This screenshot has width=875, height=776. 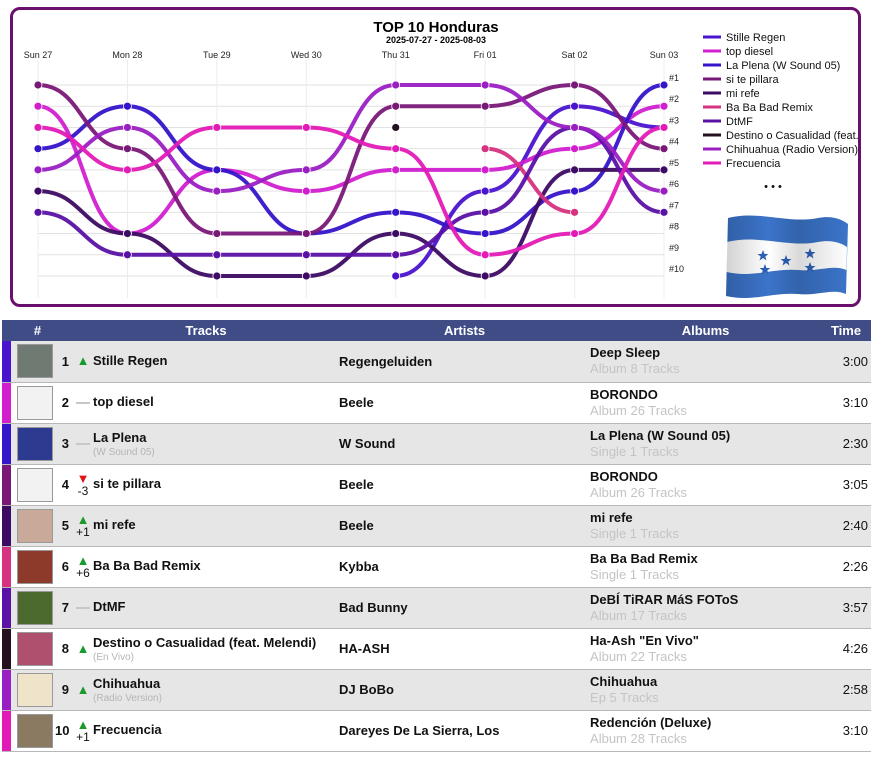 What do you see at coordinates (634, 574) in the screenshot?
I see `album-info: Single 1 Tracks` at bounding box center [634, 574].